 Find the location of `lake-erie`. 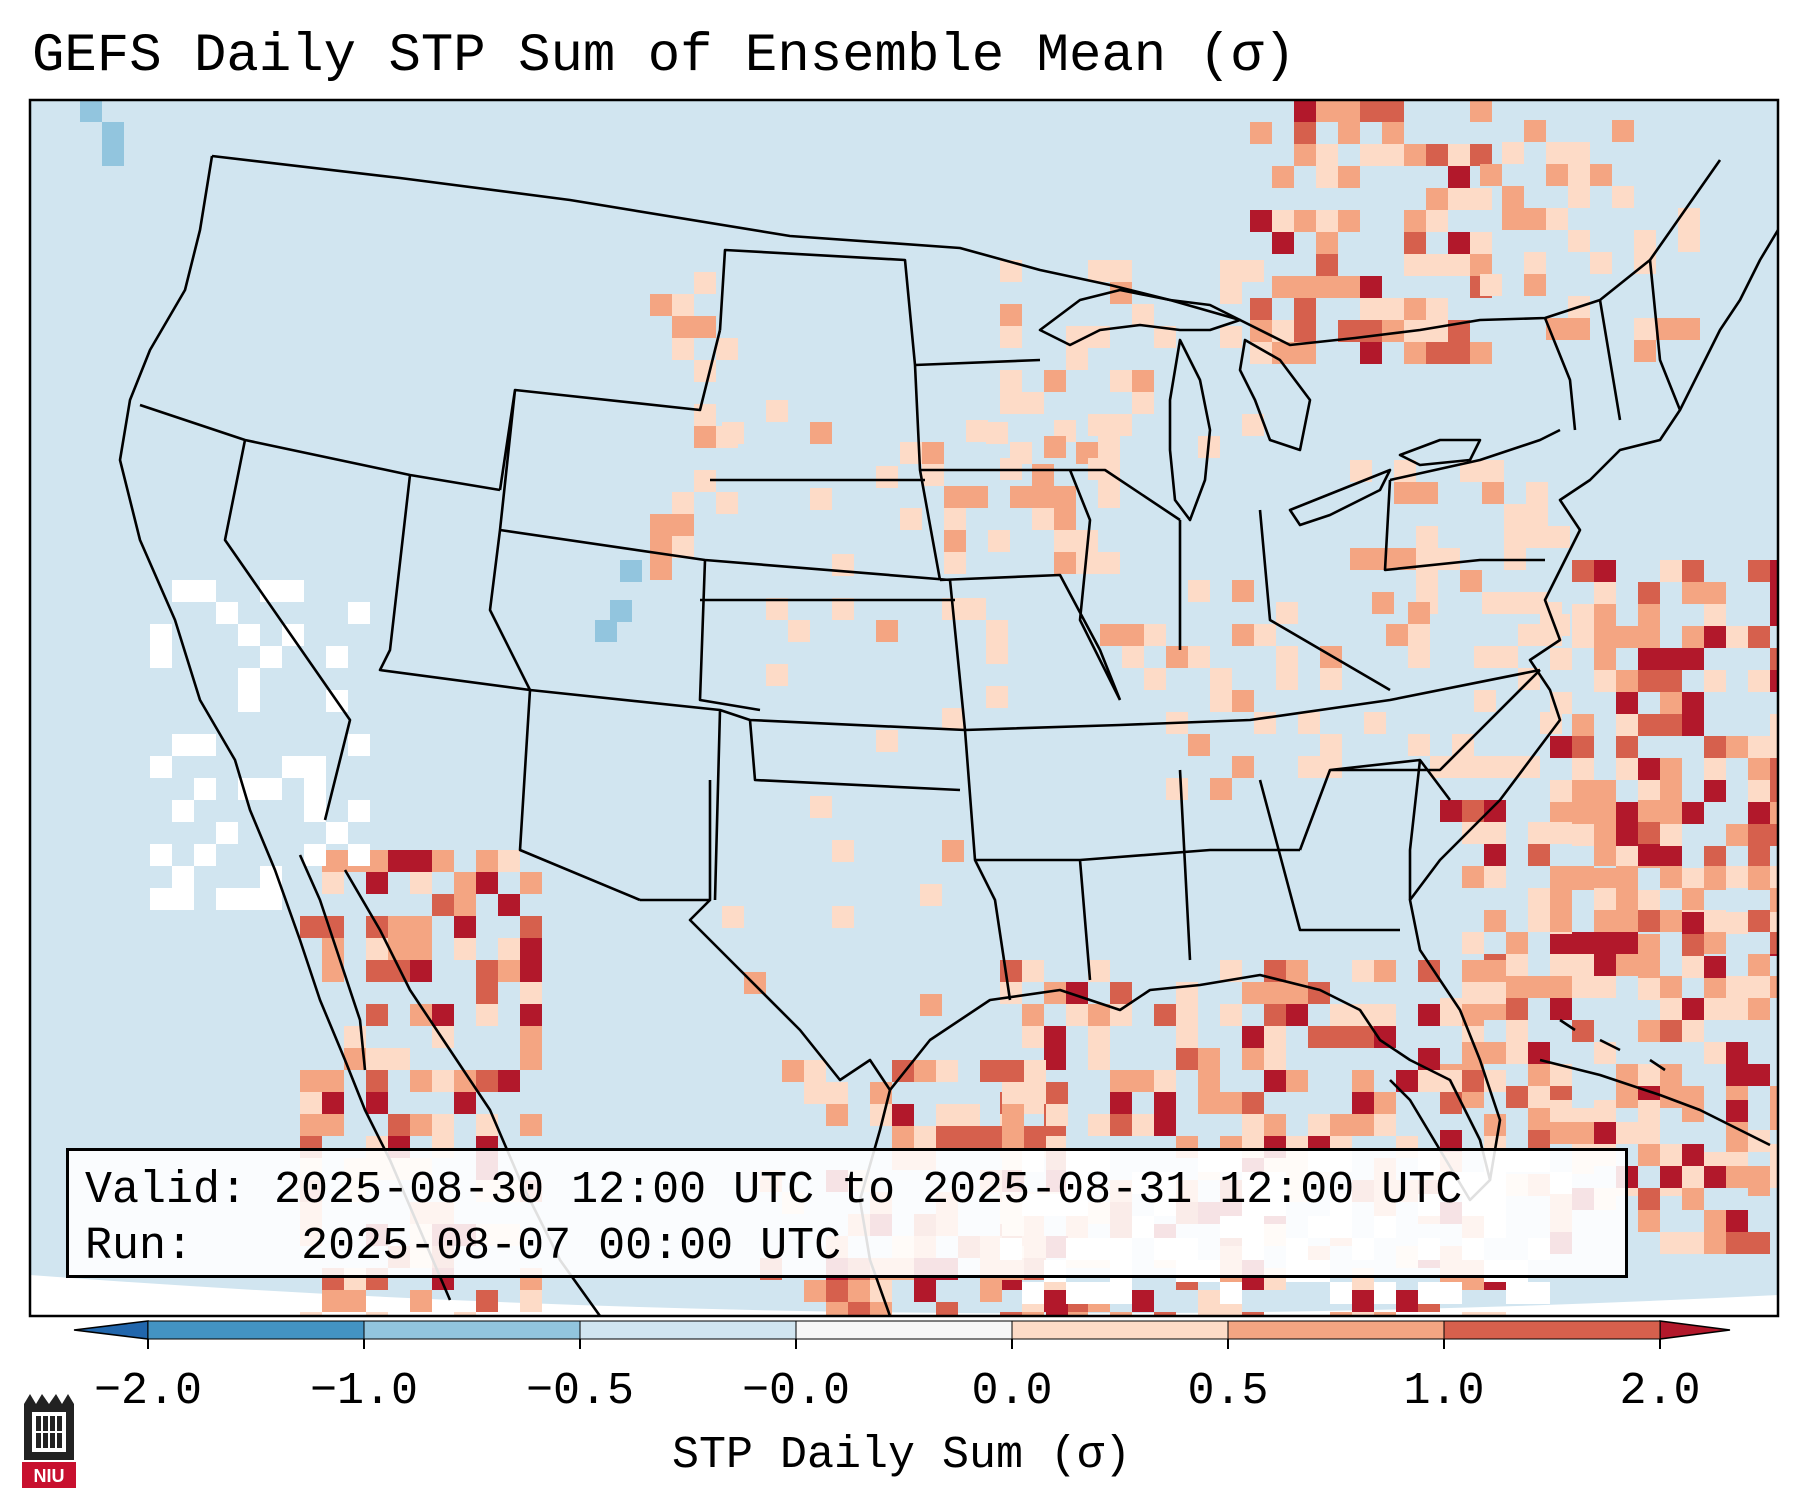

lake-erie is located at coordinates (1340, 497).